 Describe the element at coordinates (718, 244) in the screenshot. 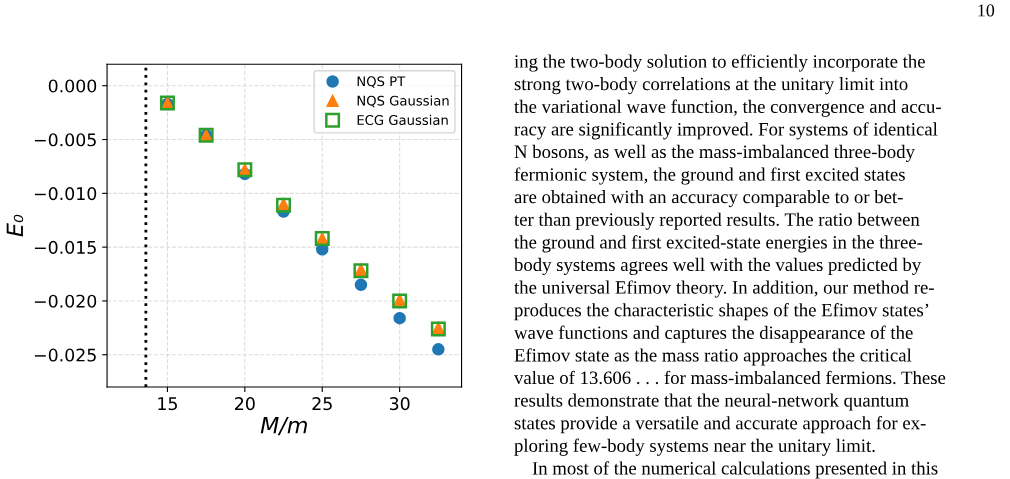

I see `text: the ground and first excited-state energies in the three-` at that location.